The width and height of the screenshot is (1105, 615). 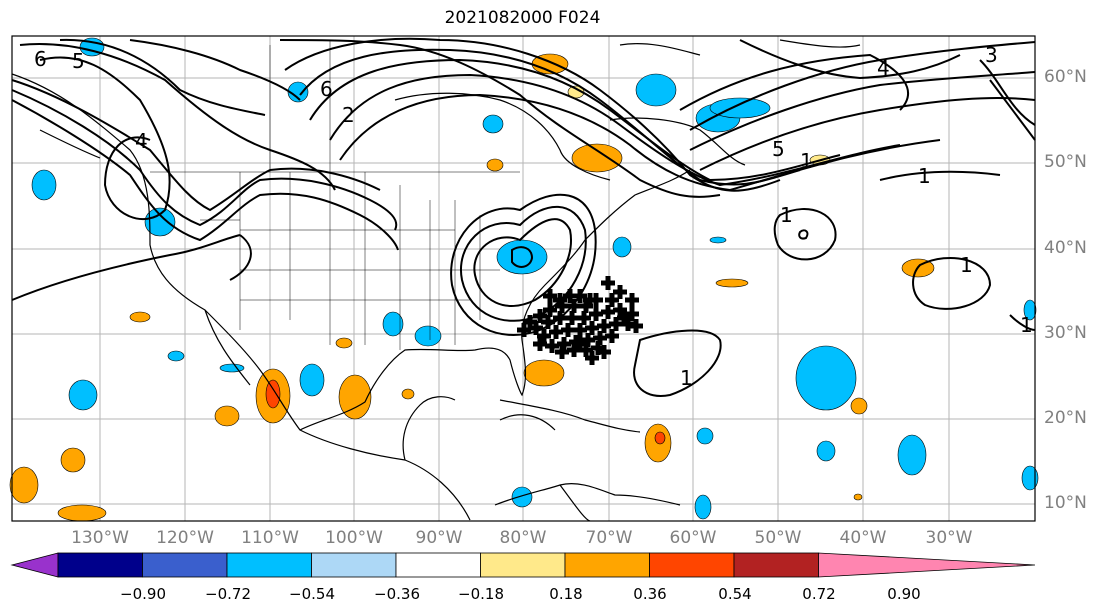 What do you see at coordinates (397, 594) in the screenshot?
I see `colorbar-tick-label: −0.36` at bounding box center [397, 594].